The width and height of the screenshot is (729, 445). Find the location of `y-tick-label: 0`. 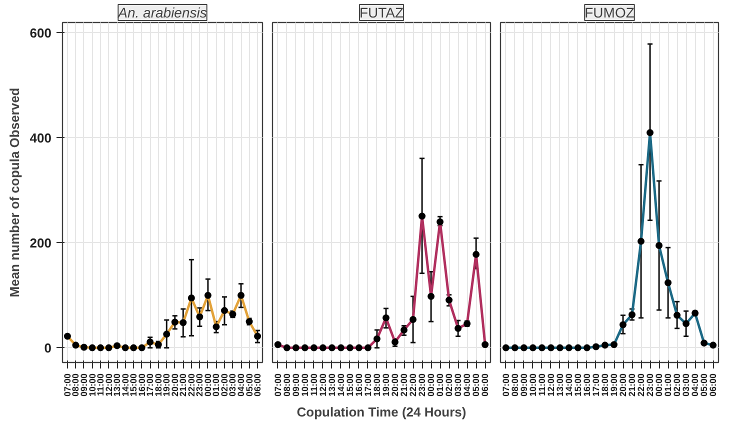

y-tick-label: 0 is located at coordinates (48, 348).